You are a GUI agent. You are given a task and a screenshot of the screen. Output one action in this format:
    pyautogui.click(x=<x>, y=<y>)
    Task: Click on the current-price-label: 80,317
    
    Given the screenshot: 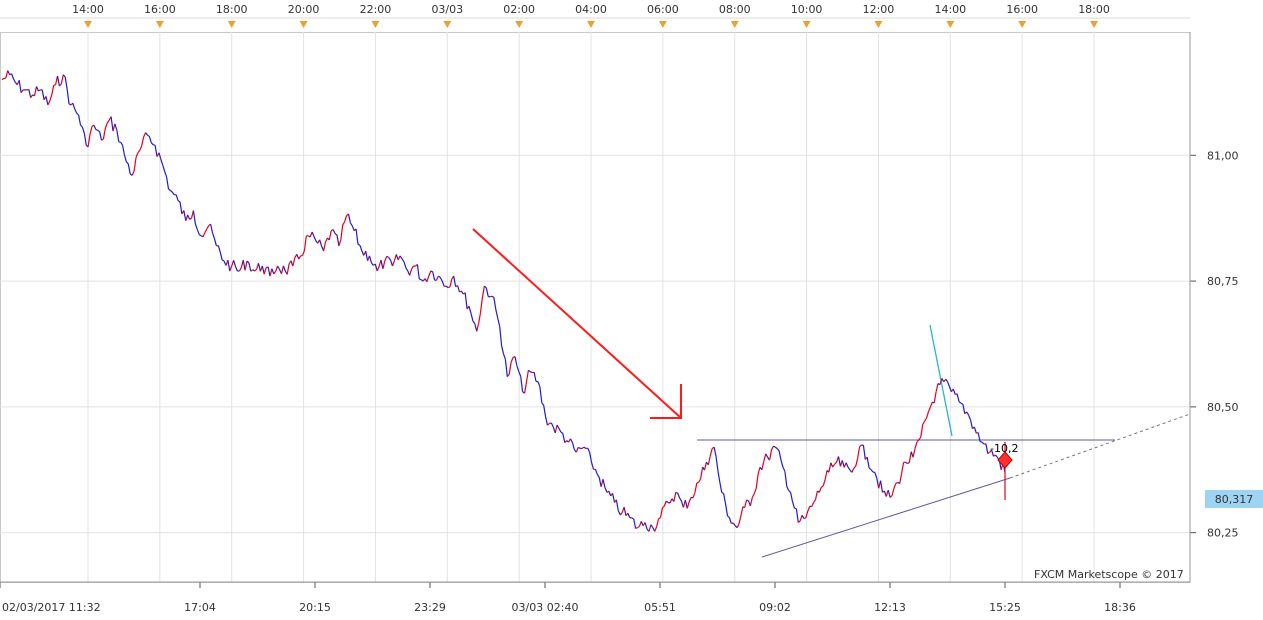 What is the action you would take?
    pyautogui.click(x=1234, y=499)
    